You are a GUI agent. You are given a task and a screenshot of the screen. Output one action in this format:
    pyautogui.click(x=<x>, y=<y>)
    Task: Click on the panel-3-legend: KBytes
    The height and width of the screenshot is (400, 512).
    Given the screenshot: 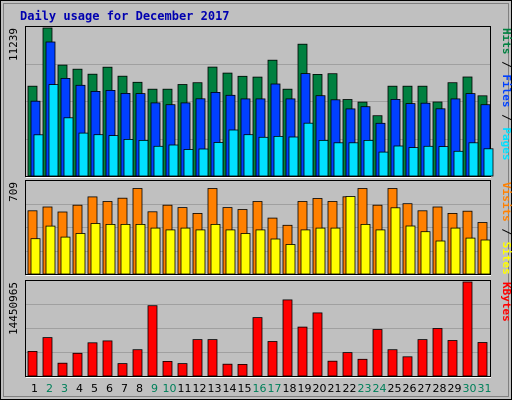 What is the action you would take?
    pyautogui.click(x=506, y=302)
    